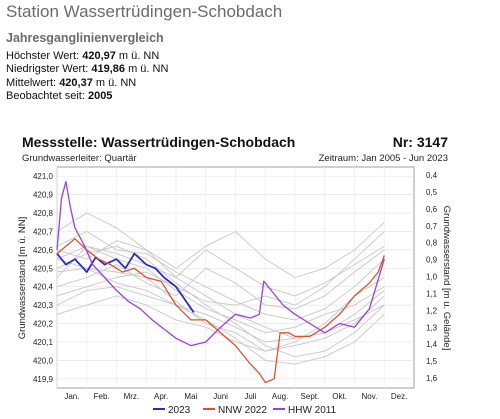  Describe the element at coordinates (43, 324) in the screenshot. I see `y-tick-left: 420,2` at that location.